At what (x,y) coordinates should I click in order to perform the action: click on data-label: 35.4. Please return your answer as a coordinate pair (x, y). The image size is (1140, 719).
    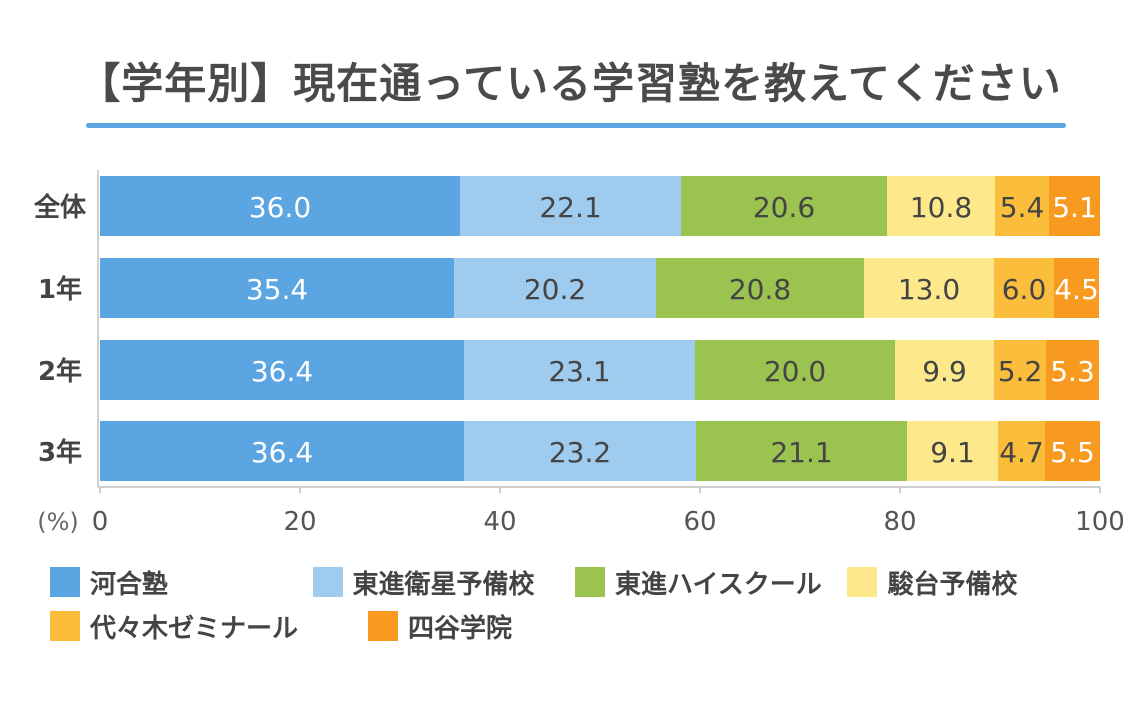
    Looking at the image, I should click on (277, 289).